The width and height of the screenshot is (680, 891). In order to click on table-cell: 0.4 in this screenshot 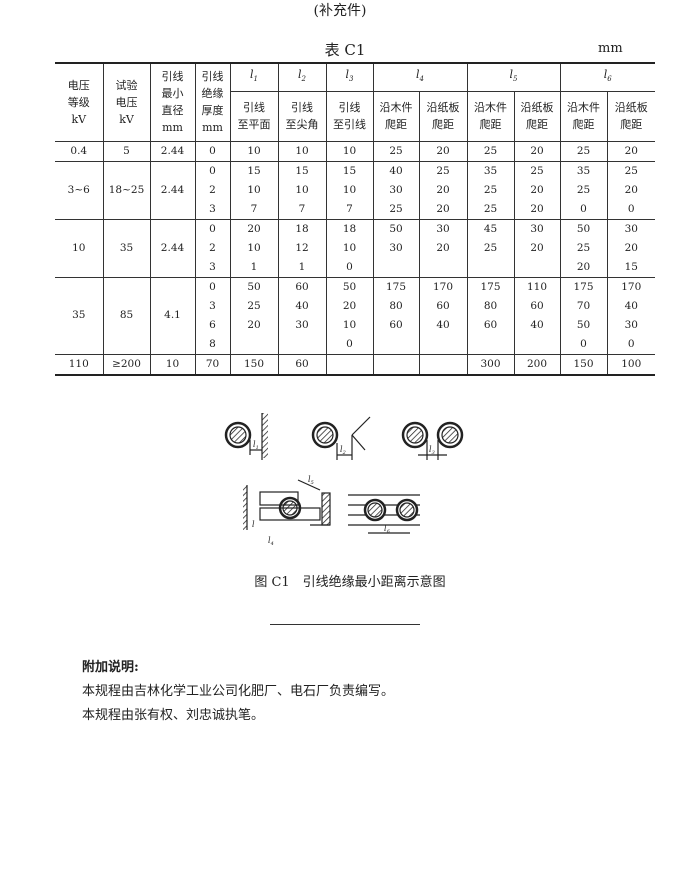, I will do `click(79, 151)`.